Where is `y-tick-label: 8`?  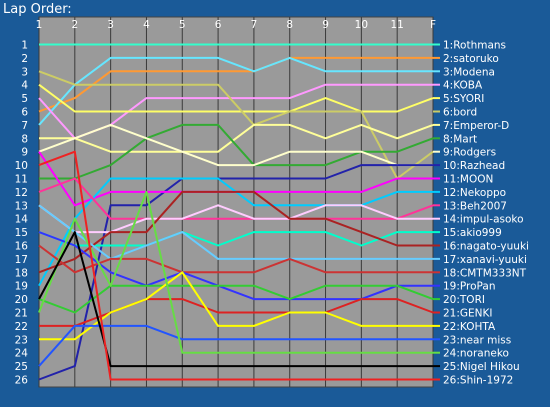 y-tick-label: 8 is located at coordinates (24, 139).